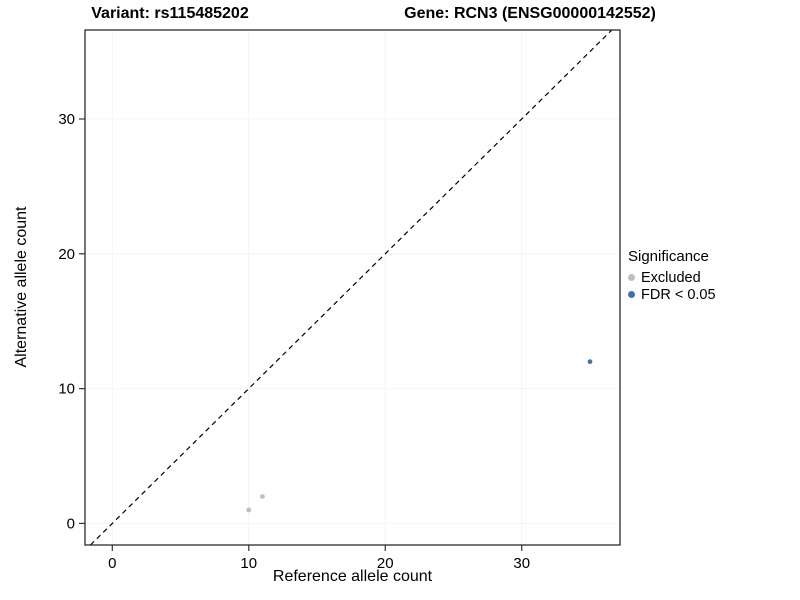 This screenshot has height=600, width=800. Describe the element at coordinates (66, 119) in the screenshot. I see `y-tick-label: 30` at that location.